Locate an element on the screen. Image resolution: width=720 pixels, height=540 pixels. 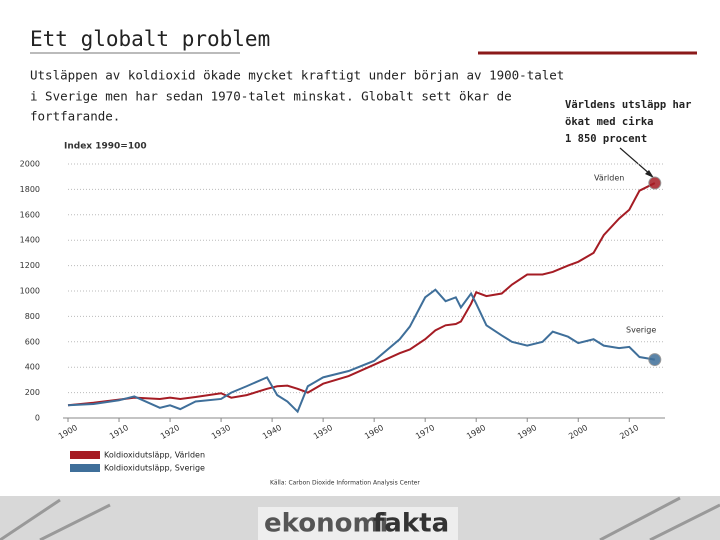
x-tick-label: 2010 is located at coordinates (629, 432).